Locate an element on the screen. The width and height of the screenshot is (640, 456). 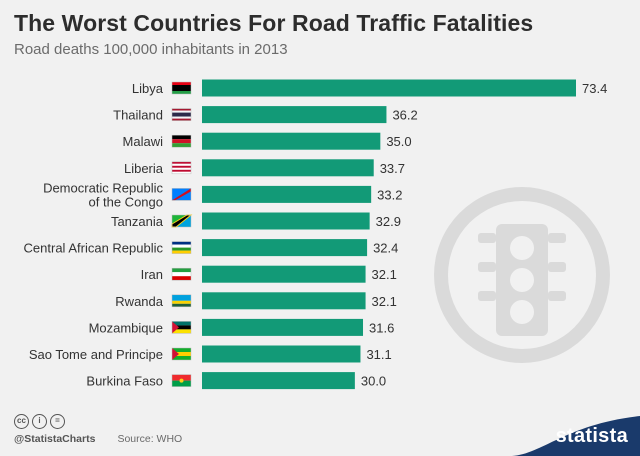
traffic-light-illustration is located at coordinates (522, 275).